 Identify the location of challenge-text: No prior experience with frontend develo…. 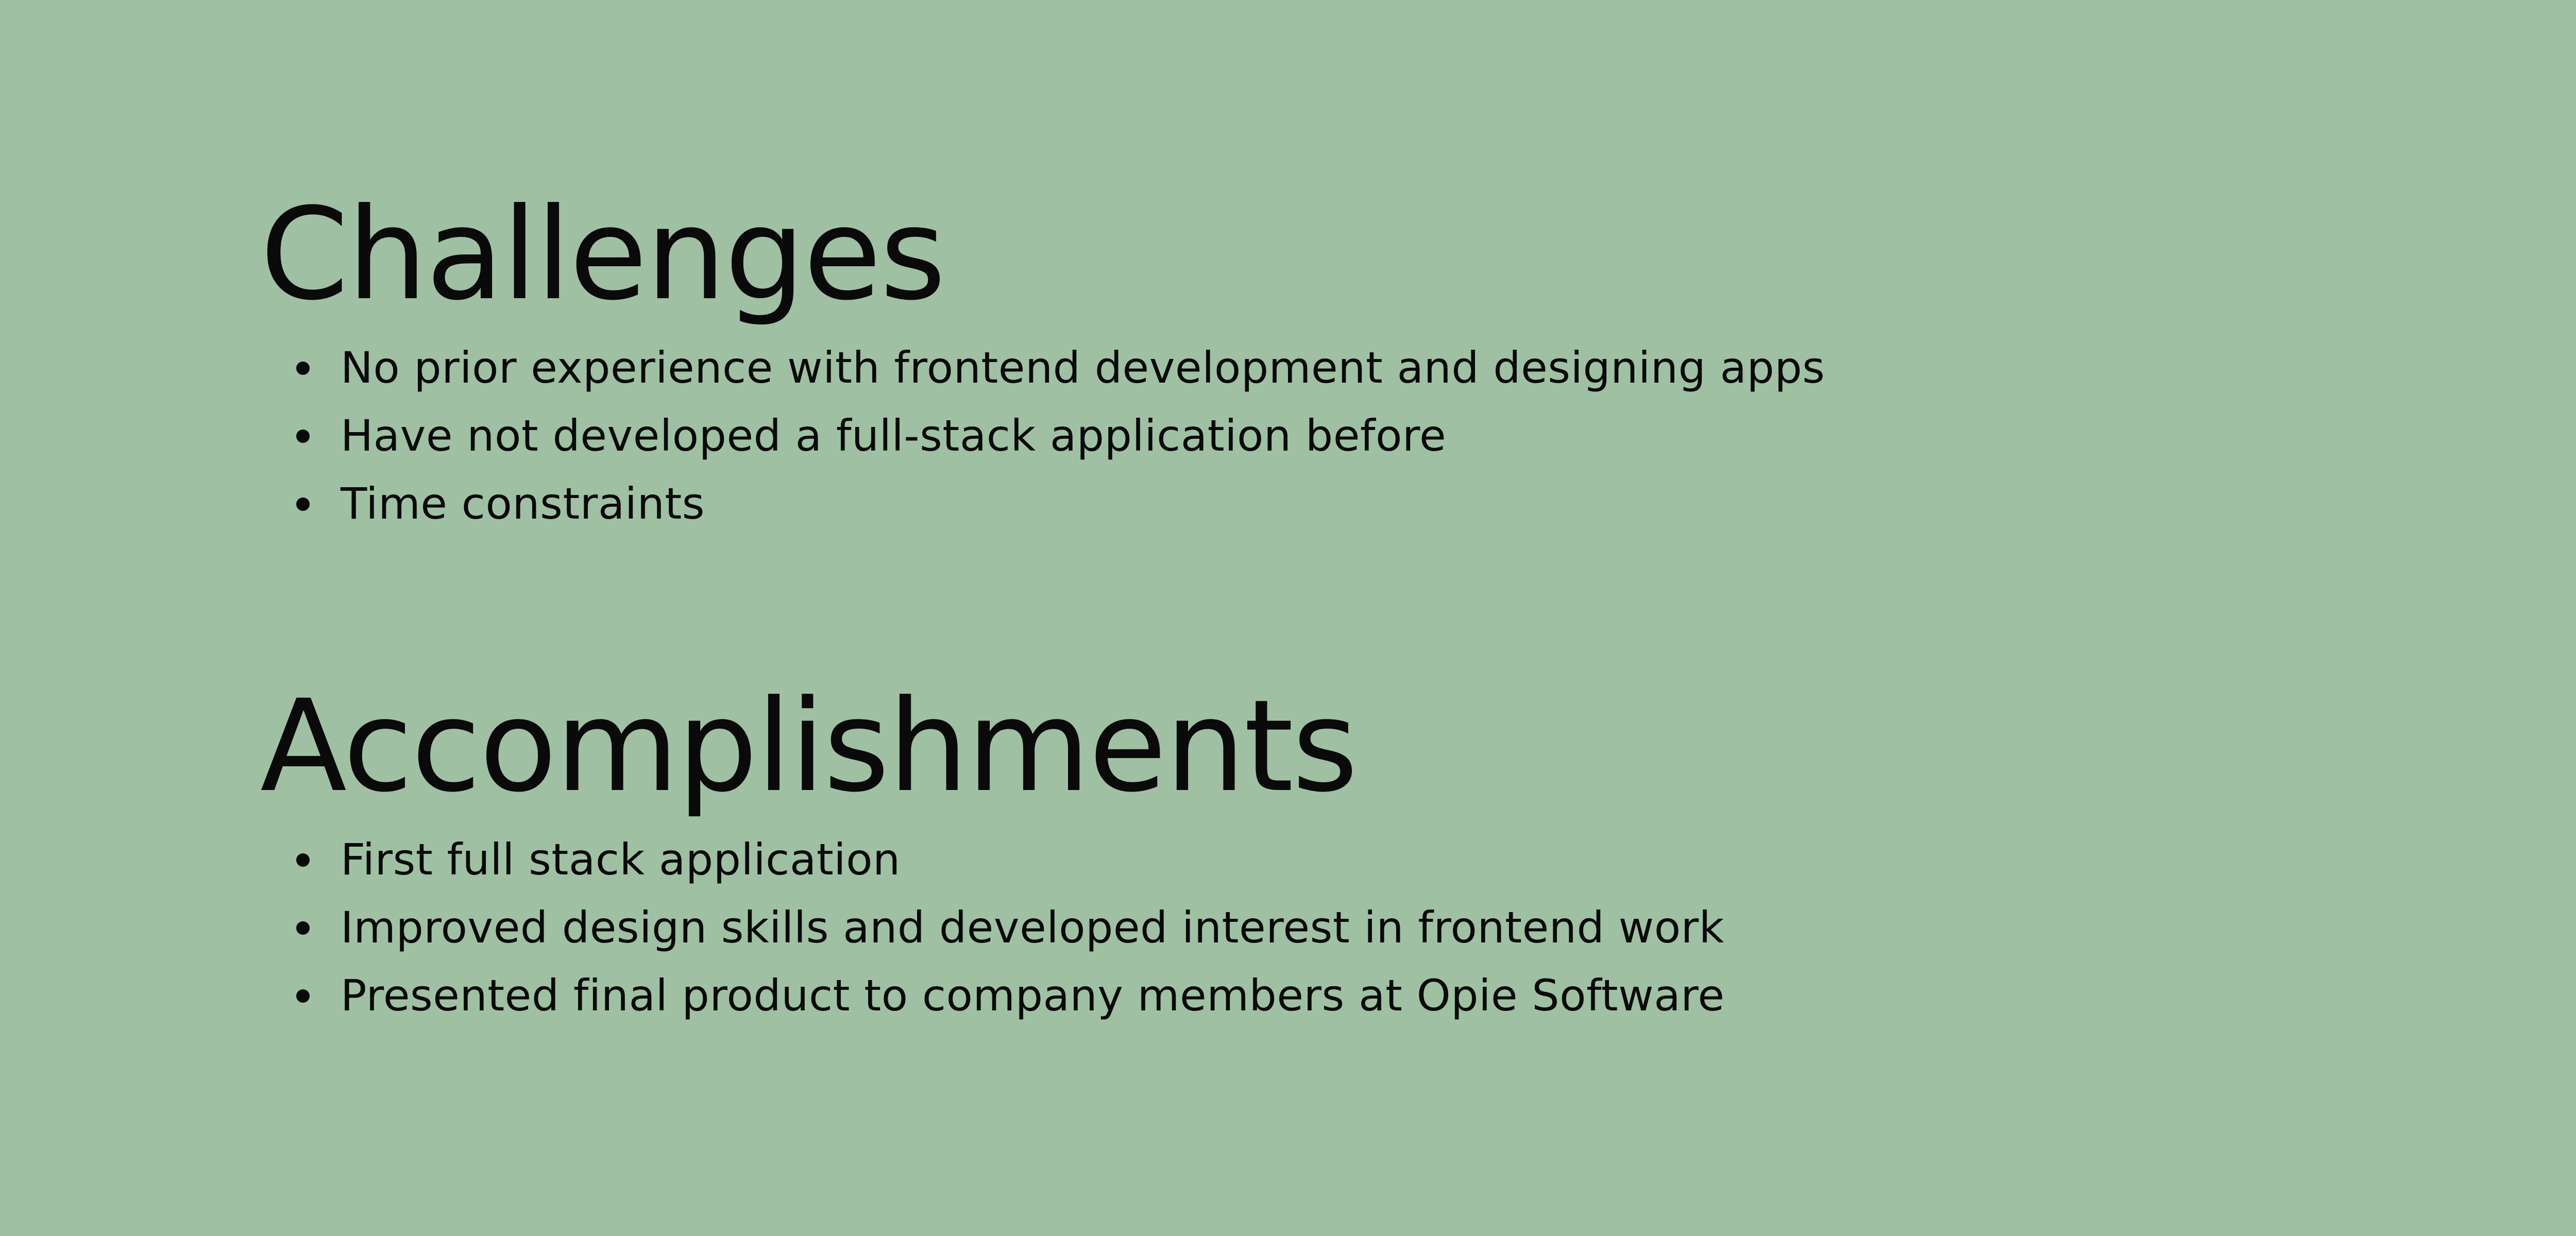
(1083, 367).